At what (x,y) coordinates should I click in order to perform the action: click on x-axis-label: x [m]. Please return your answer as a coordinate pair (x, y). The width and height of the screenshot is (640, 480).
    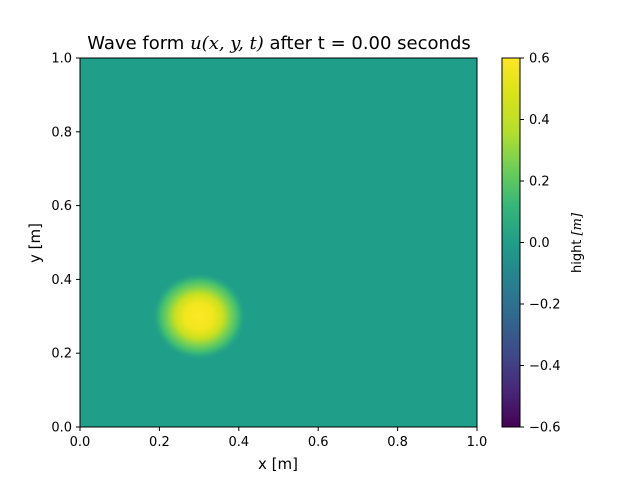
    Looking at the image, I should click on (278, 464).